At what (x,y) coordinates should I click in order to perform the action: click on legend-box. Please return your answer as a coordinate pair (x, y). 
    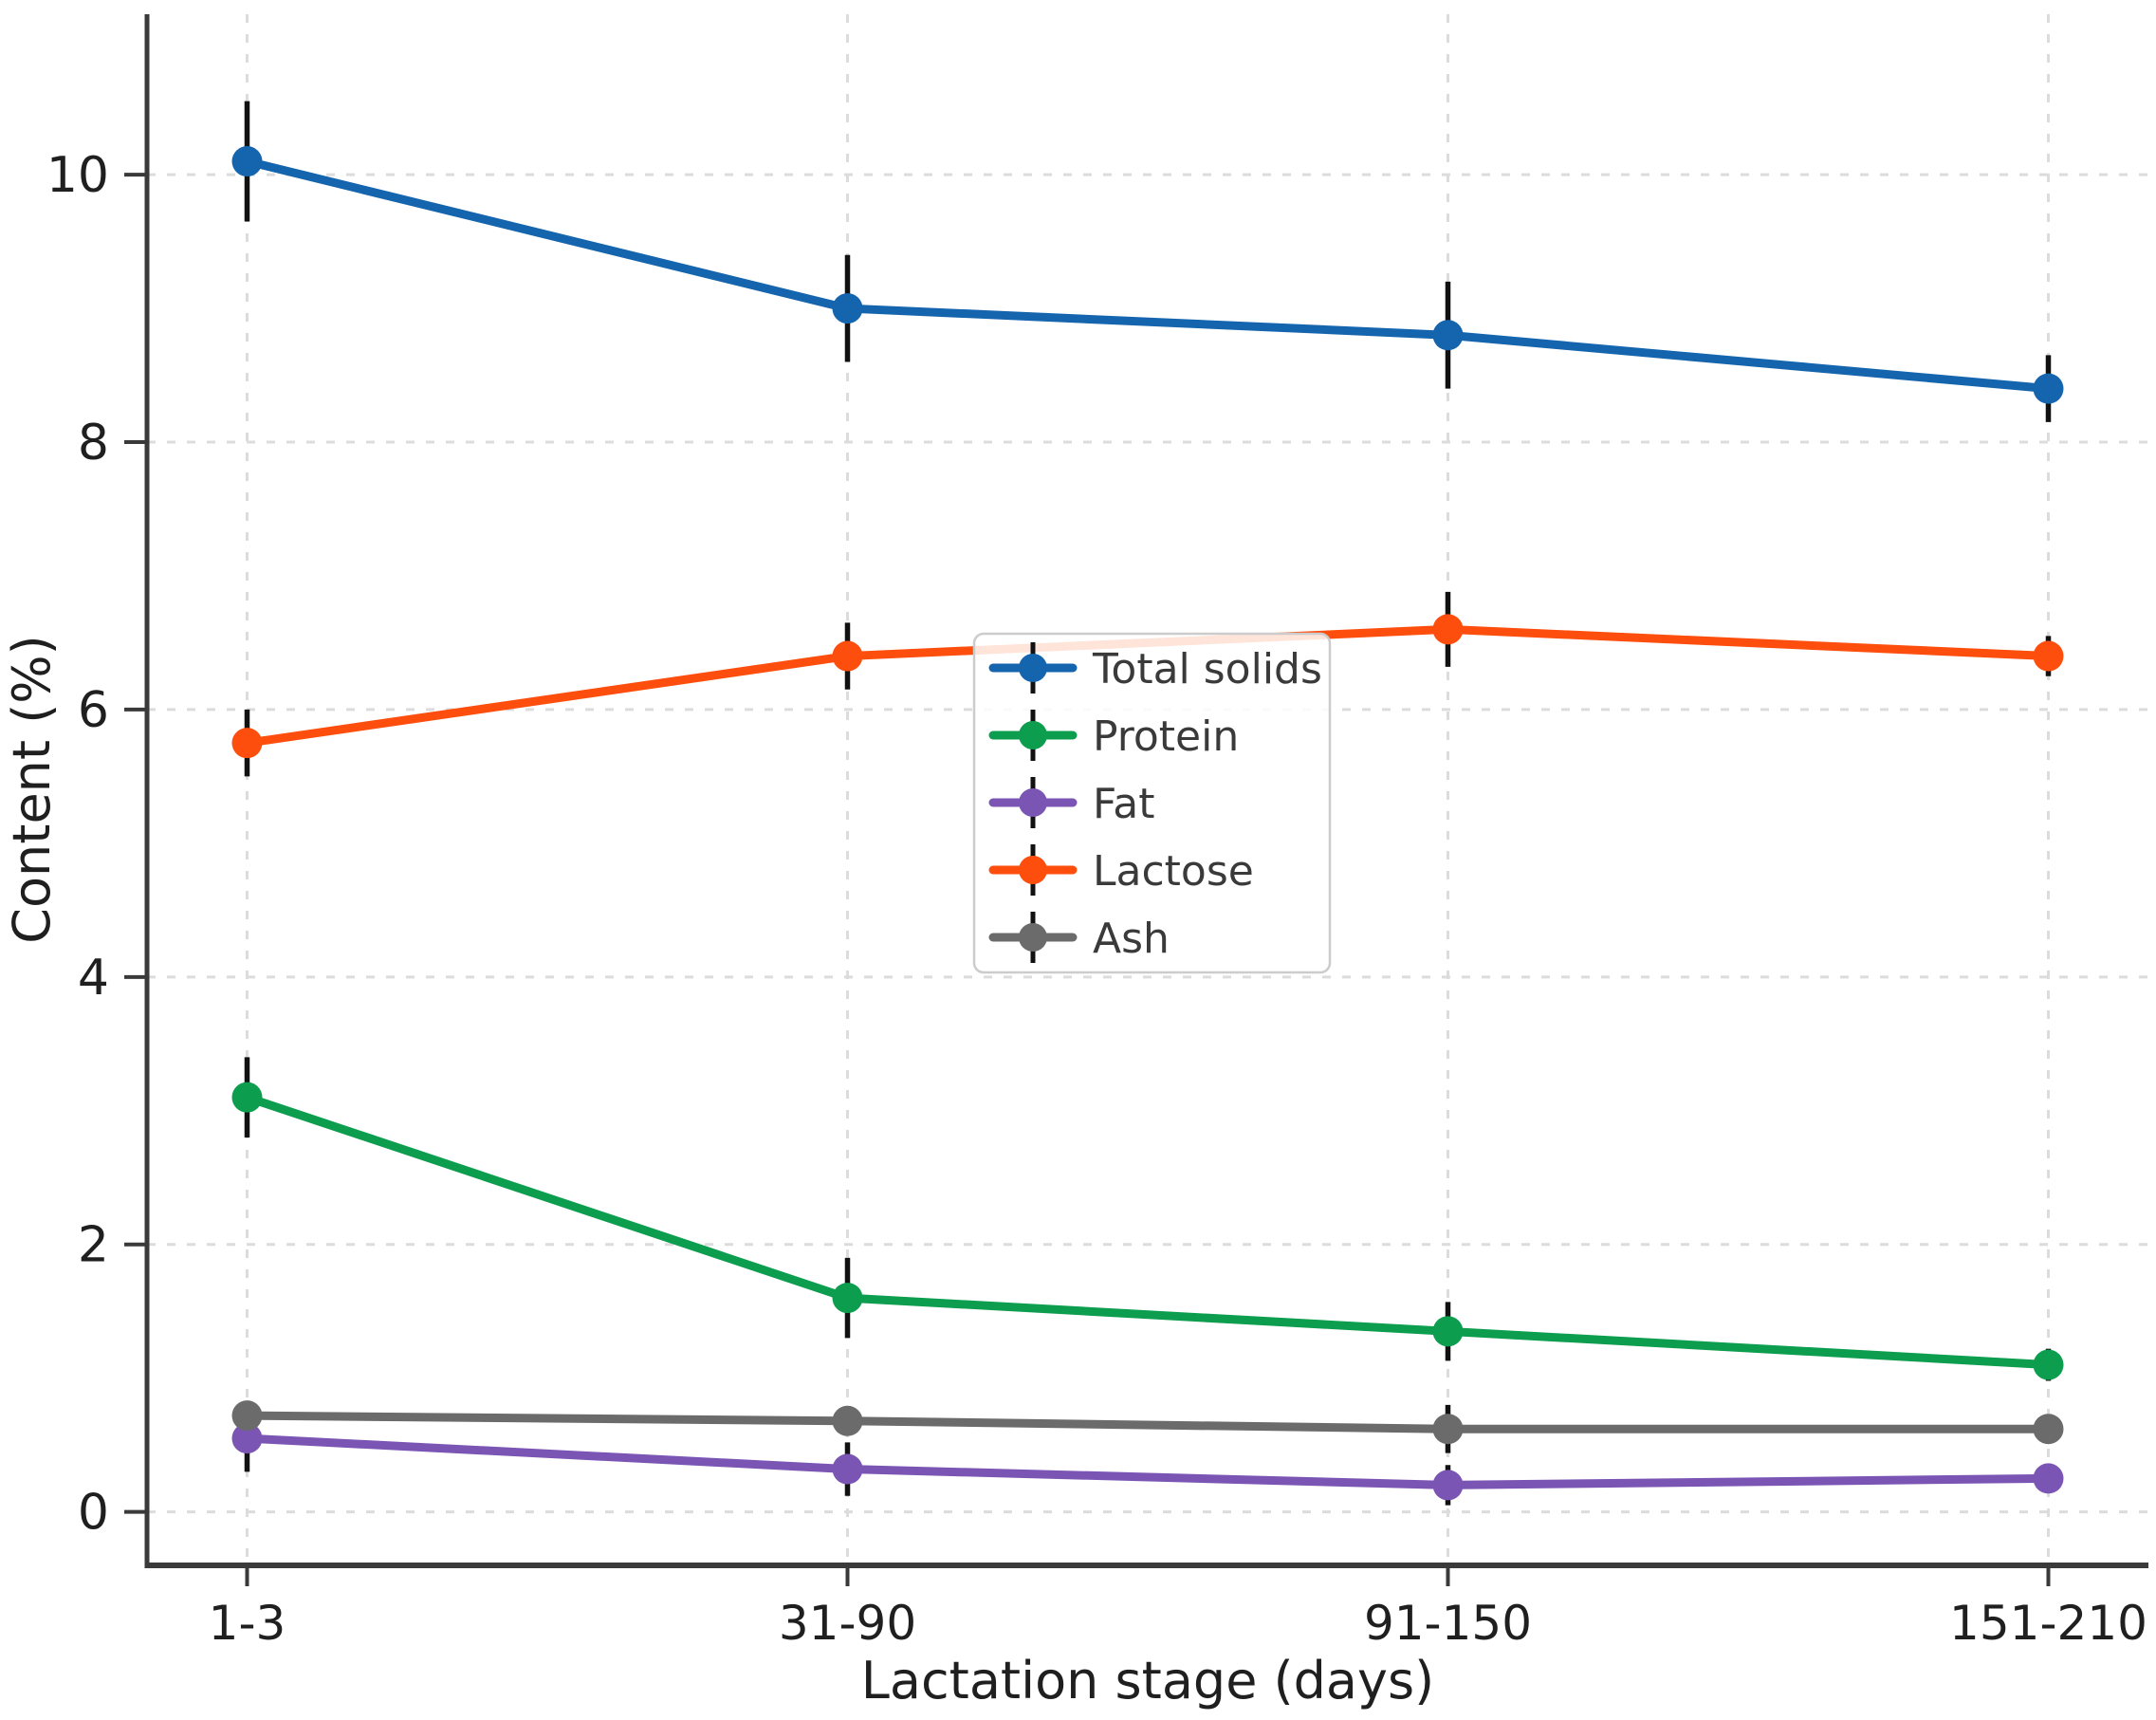
    Looking at the image, I should click on (1152, 803).